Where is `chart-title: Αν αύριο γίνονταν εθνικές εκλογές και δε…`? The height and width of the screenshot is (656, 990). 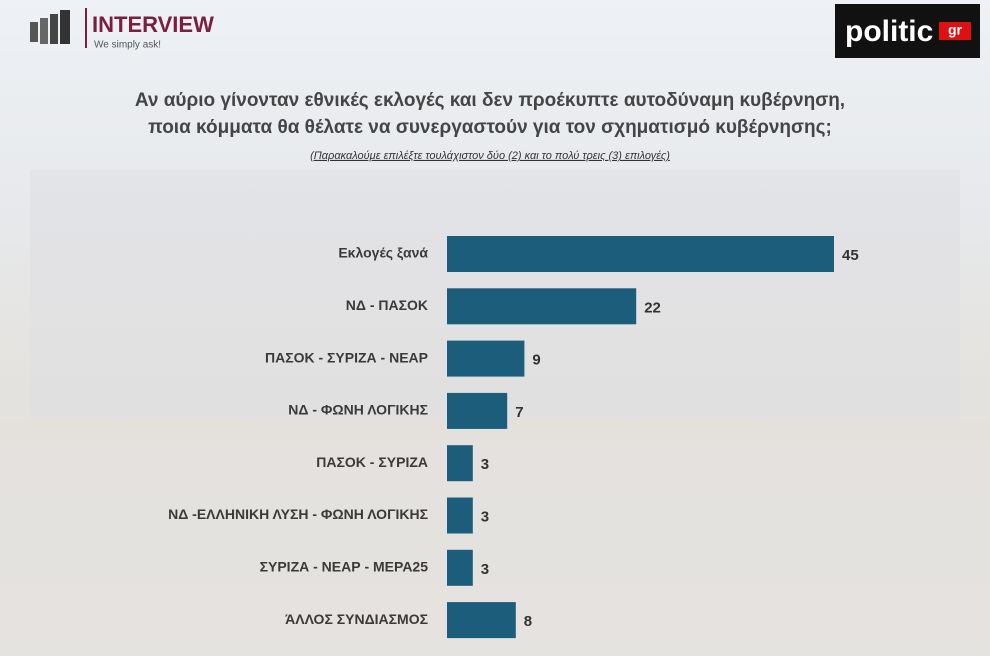
chart-title: Αν αύριο γίνονταν εθνικές εκλογές και δε… is located at coordinates (490, 100).